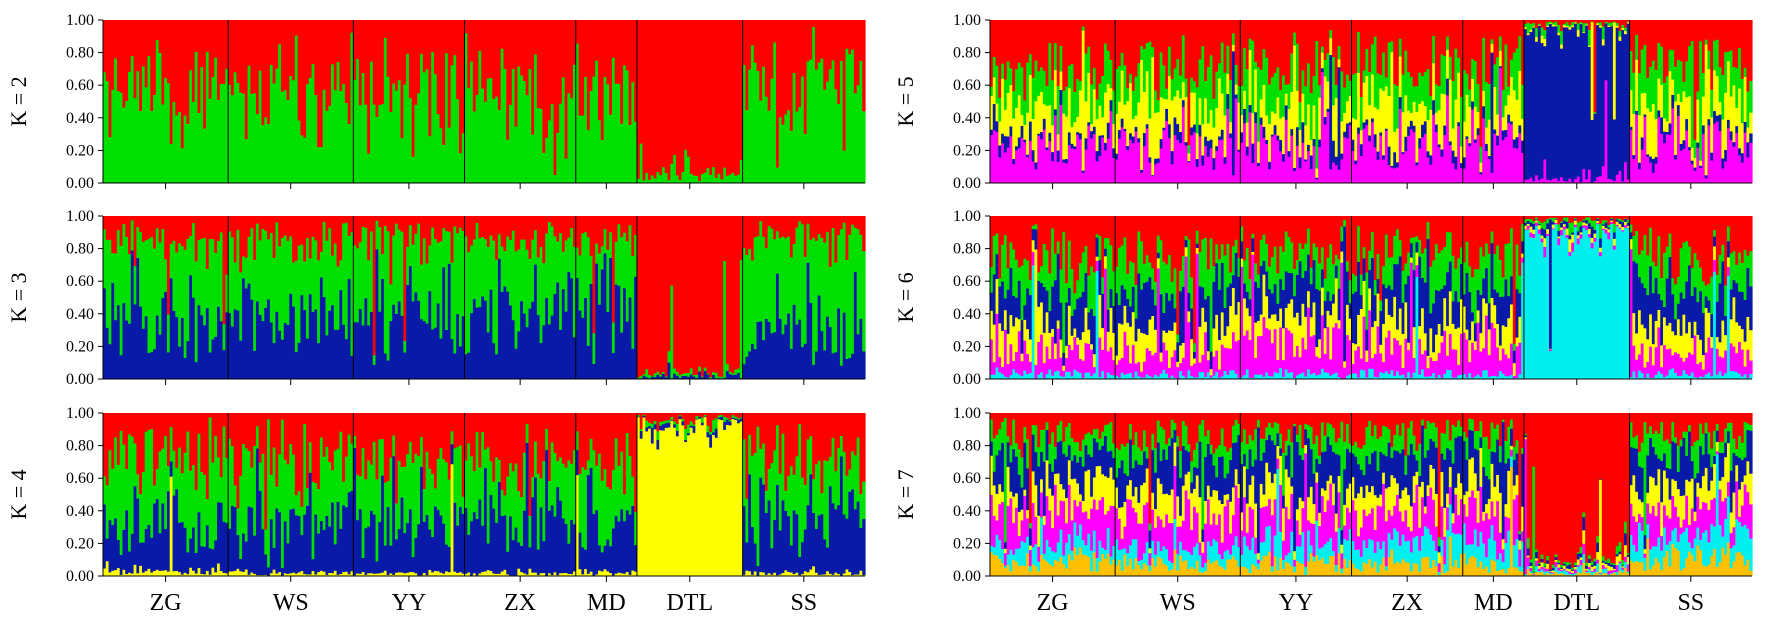 The height and width of the screenshot is (632, 1767). I want to click on y-tick-label: 0.00, so click(80, 576).